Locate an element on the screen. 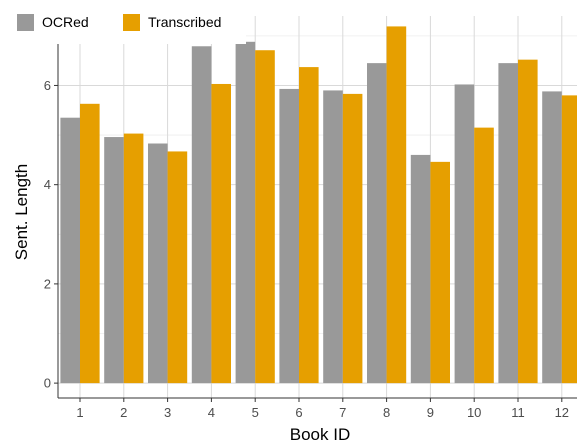  legend-swatch-transcribed is located at coordinates (131, 22).